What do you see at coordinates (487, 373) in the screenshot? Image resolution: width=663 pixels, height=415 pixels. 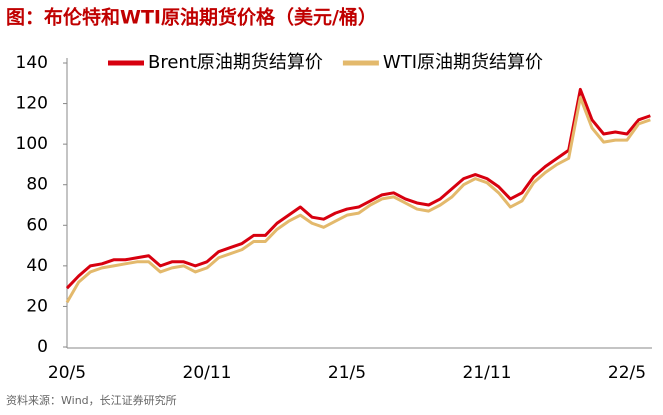 I see `x-tick-label: 21/11` at bounding box center [487, 373].